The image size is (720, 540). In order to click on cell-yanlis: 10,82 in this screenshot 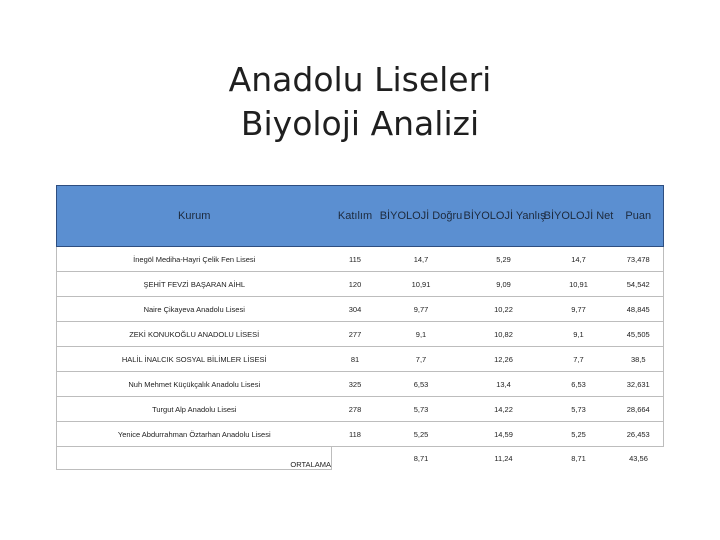, I will do `click(503, 334)`.